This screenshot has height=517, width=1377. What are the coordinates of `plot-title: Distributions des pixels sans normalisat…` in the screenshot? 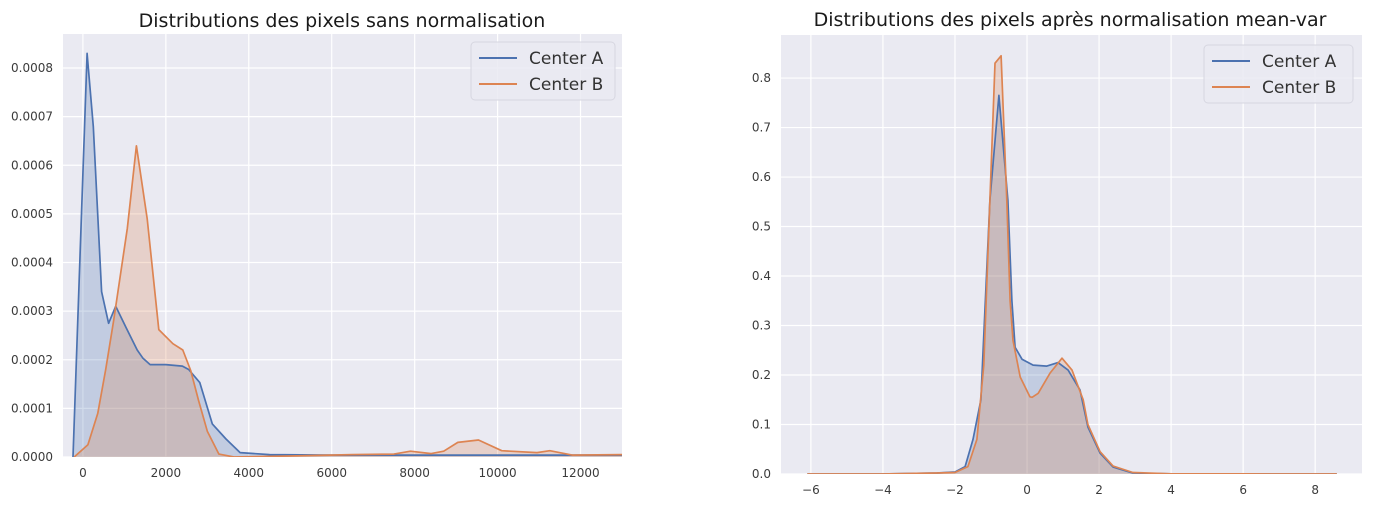 It's located at (342, 21).